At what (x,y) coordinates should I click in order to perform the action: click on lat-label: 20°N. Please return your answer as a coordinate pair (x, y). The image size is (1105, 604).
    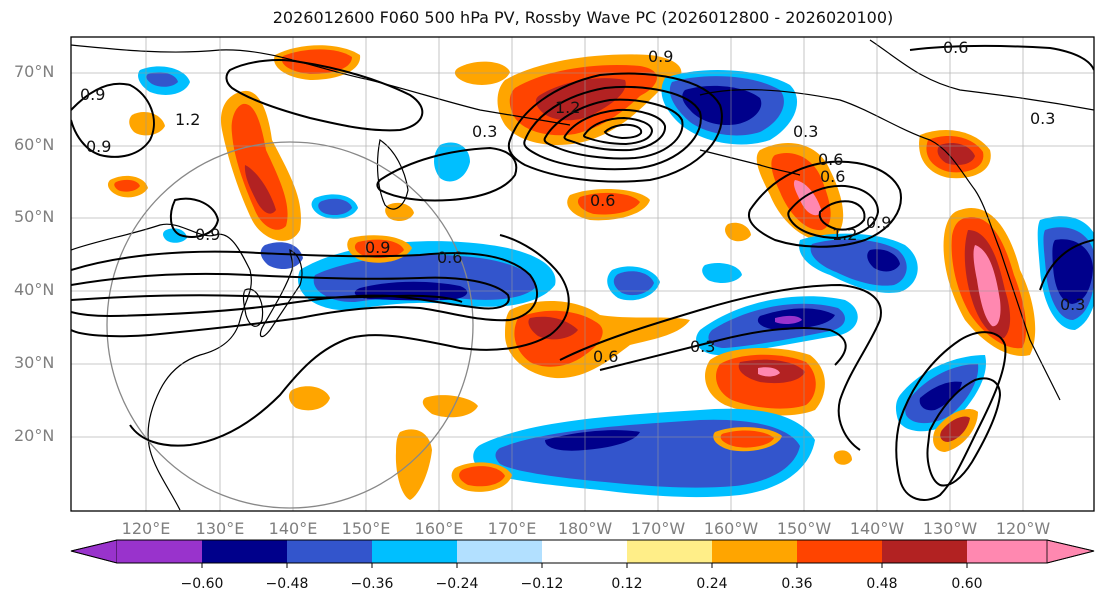
    Looking at the image, I should click on (34, 435).